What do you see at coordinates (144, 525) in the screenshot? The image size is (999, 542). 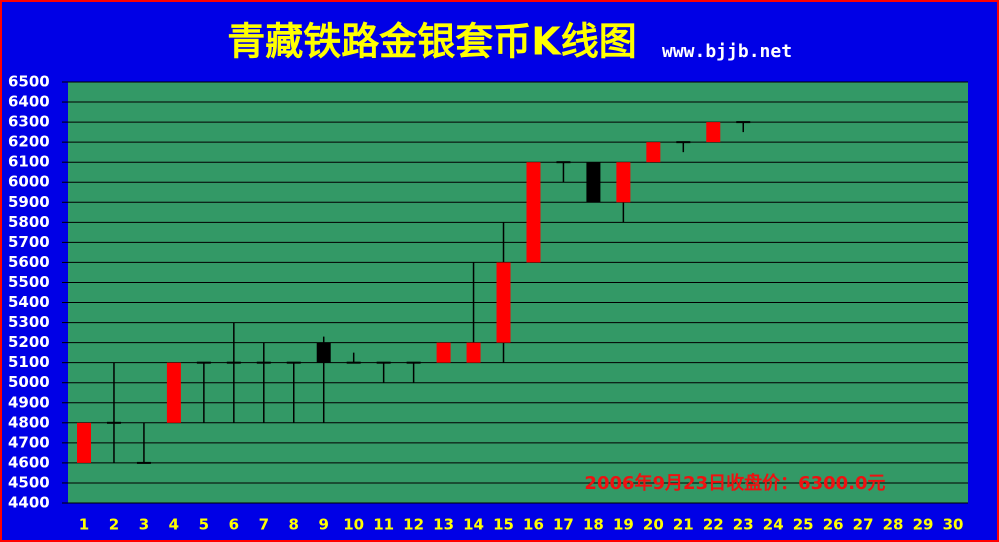 I see `x-tick-label: 3` at bounding box center [144, 525].